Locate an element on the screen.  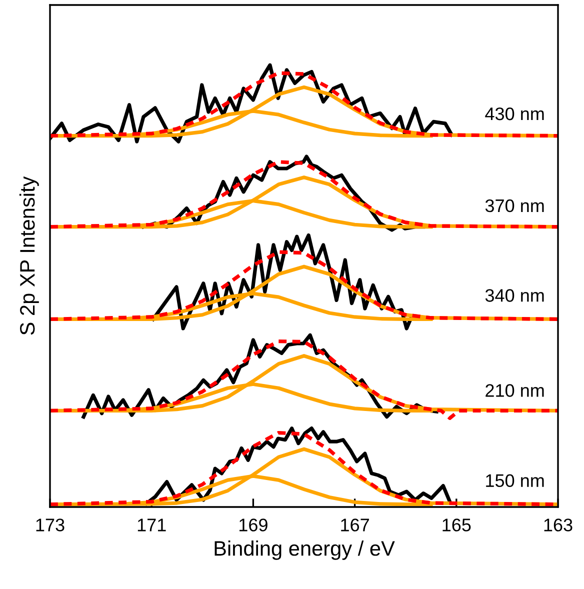
x-tick-label: 165 is located at coordinates (456, 525).